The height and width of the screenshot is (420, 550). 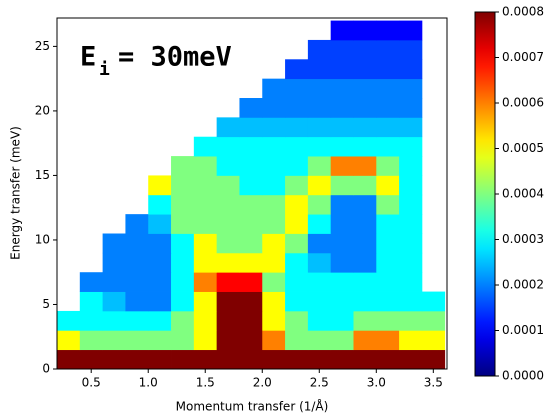 What do you see at coordinates (104, 69) in the screenshot?
I see `annotation-sub: i` at bounding box center [104, 69].